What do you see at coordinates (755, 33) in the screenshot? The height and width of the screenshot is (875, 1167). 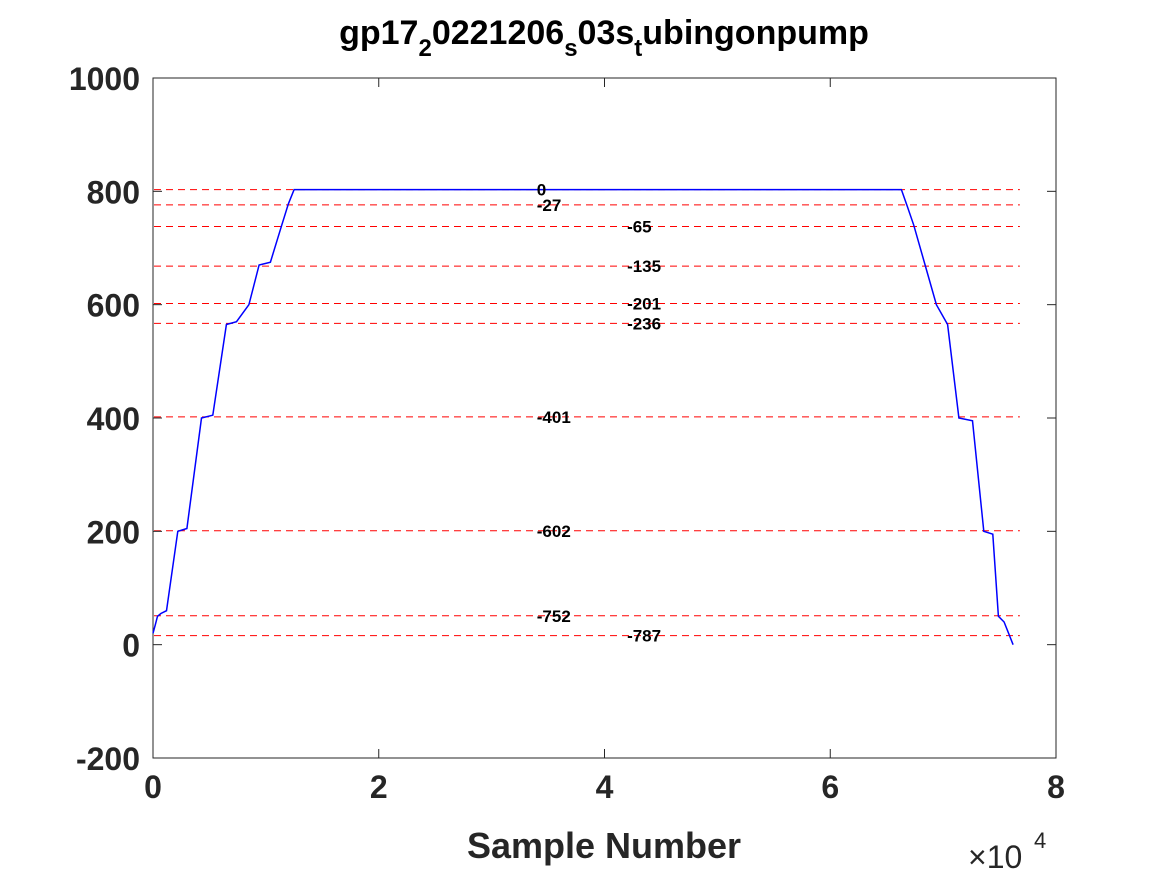 I see `title-segment: ubingonpump` at bounding box center [755, 33].